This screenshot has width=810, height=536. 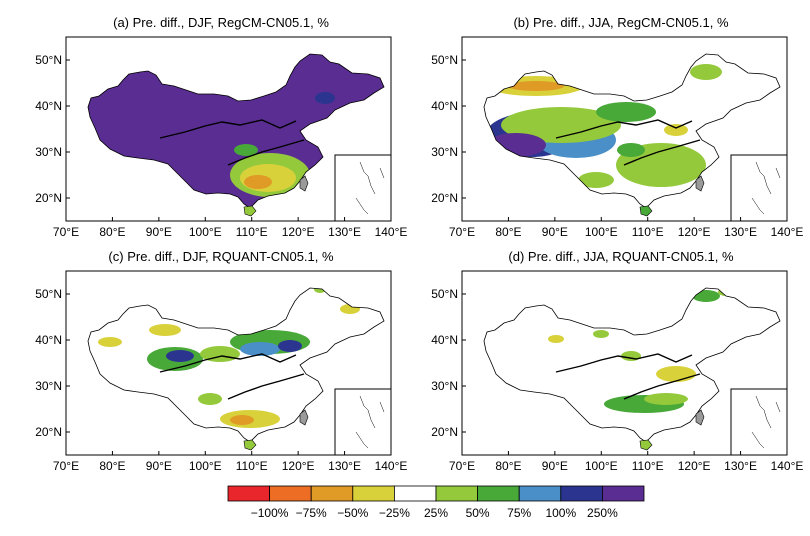 I want to click on colorbar-label: 50%, so click(x=478, y=513).